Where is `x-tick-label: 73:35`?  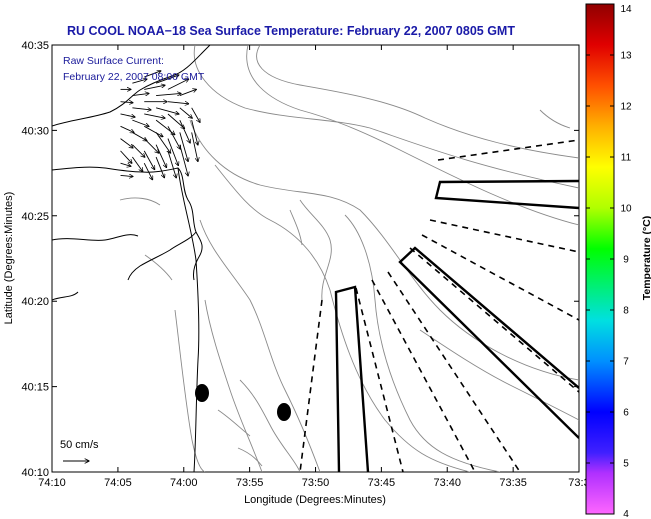
x-tick-label: 73:35 is located at coordinates (513, 483).